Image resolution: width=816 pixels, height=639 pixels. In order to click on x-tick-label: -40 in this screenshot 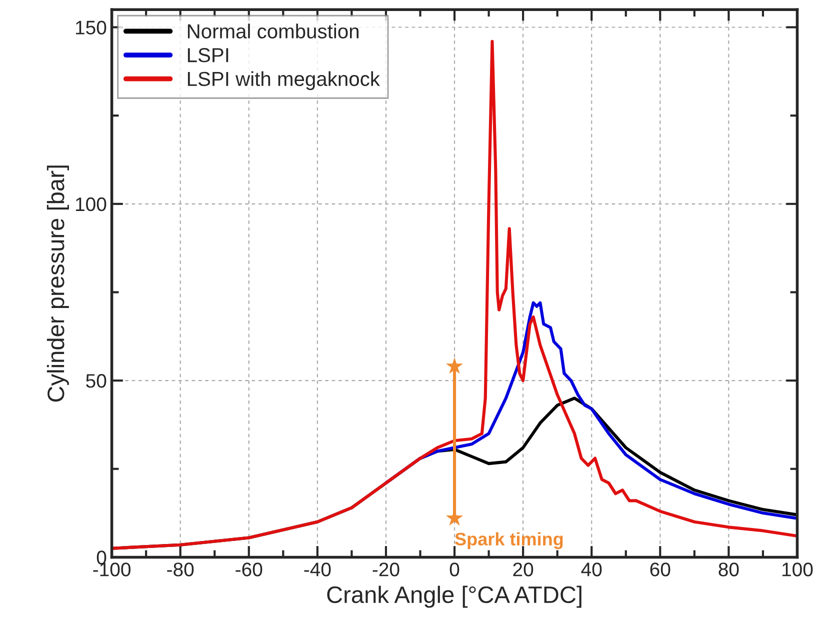, I will do `click(317, 569)`.